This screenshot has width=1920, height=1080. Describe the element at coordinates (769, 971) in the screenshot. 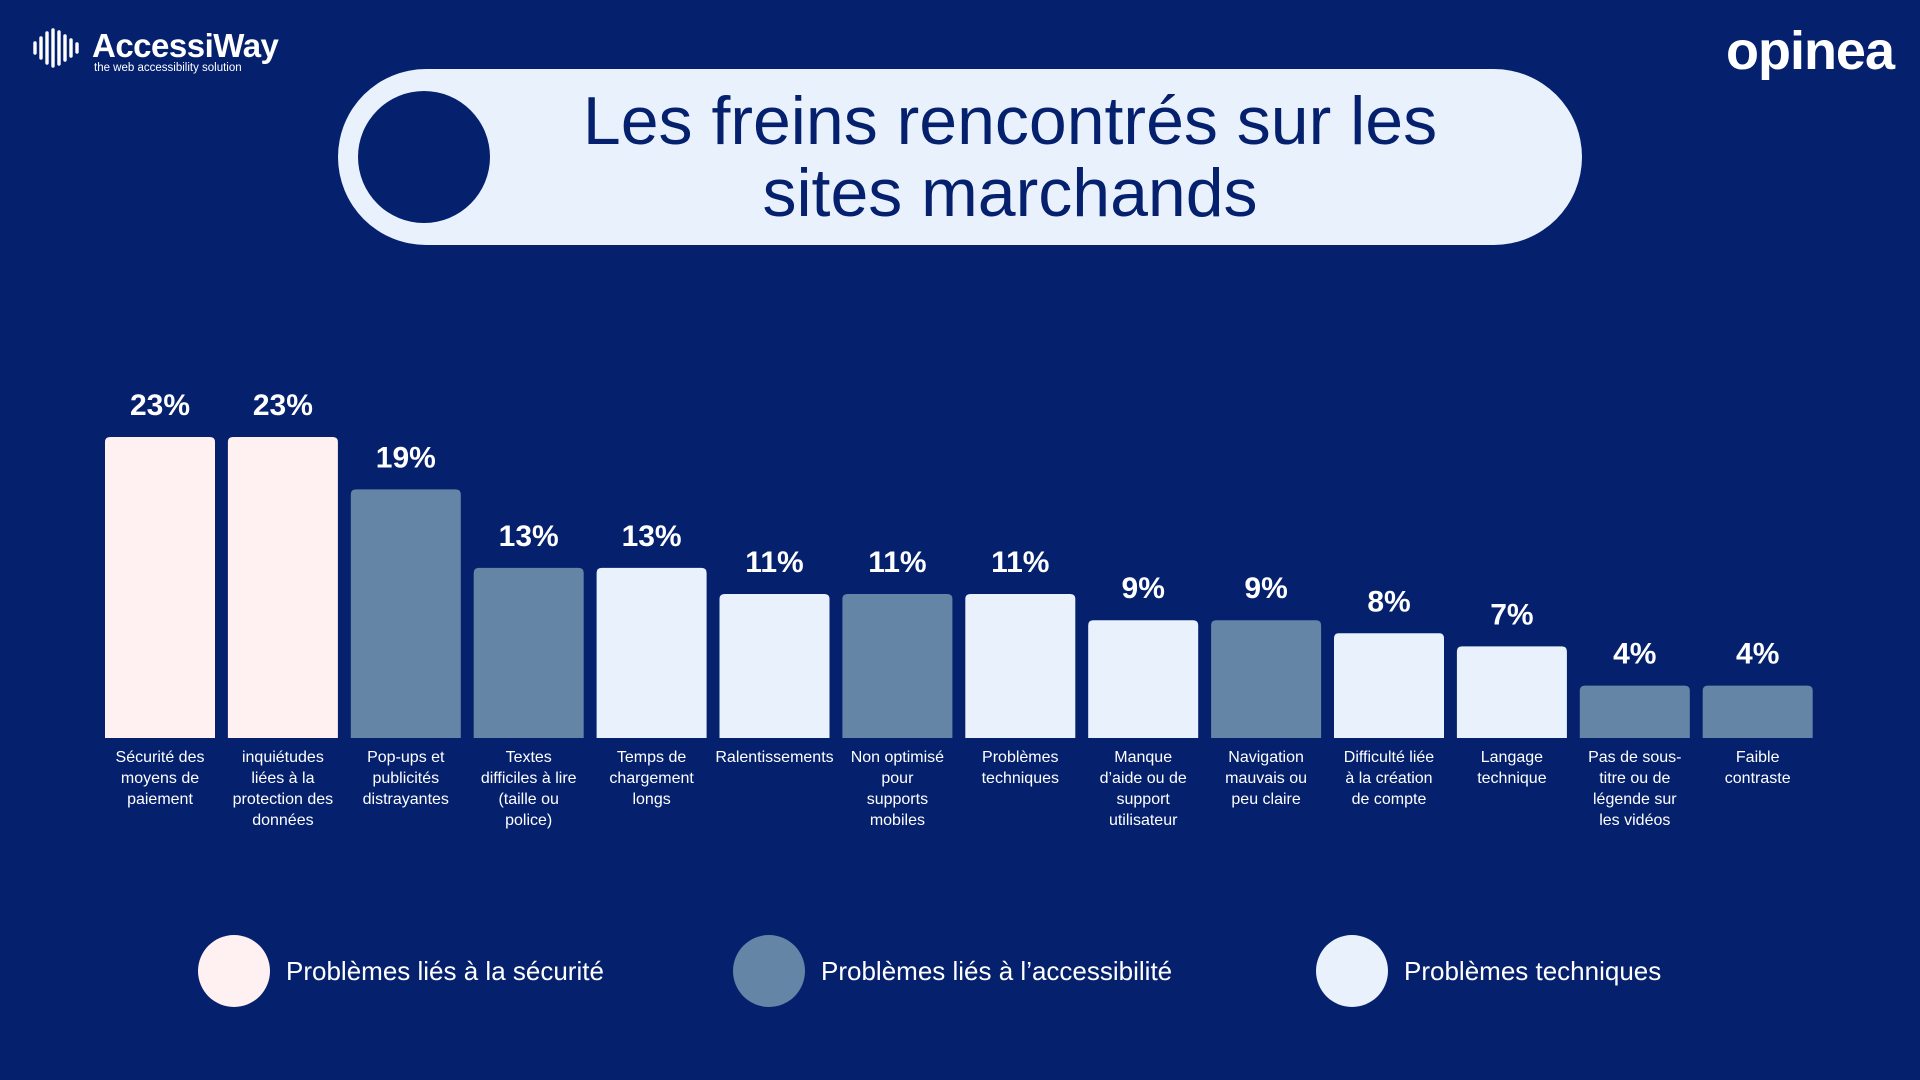

I see `legend-swatch-accessibility` at that location.